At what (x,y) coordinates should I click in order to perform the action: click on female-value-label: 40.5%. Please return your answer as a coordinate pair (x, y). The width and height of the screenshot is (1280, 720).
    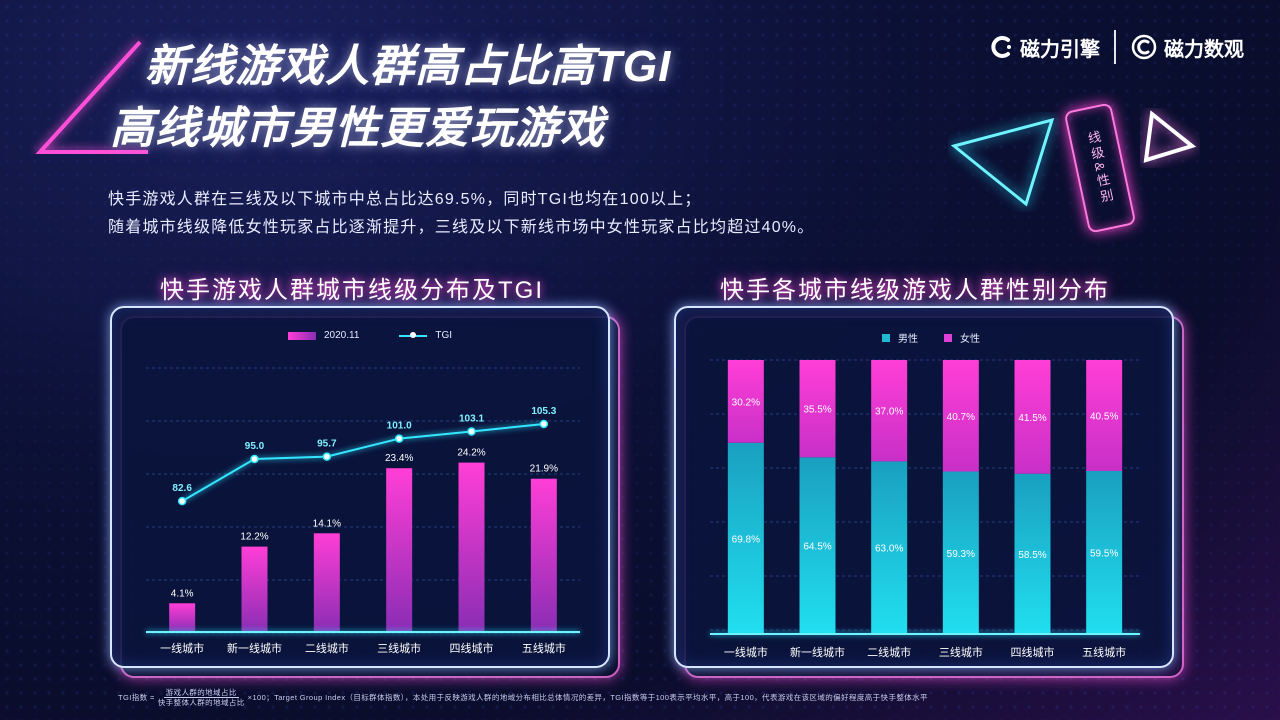
    Looking at the image, I should click on (1104, 416).